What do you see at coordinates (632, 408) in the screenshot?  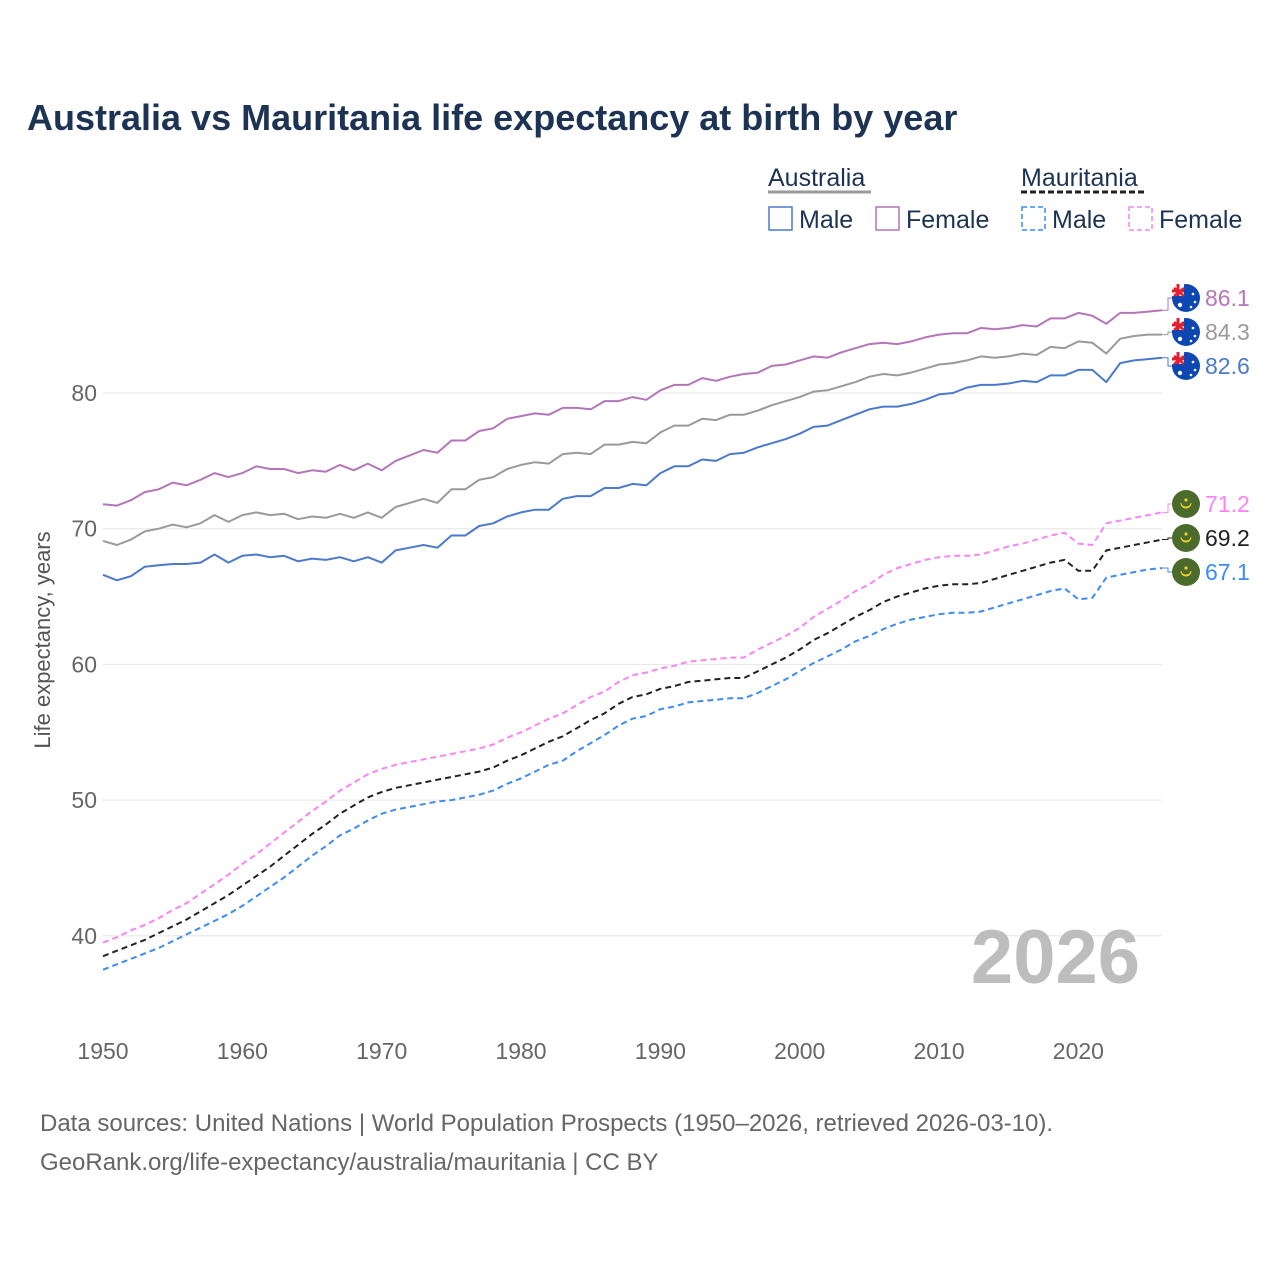 I see `line-australia-female` at bounding box center [632, 408].